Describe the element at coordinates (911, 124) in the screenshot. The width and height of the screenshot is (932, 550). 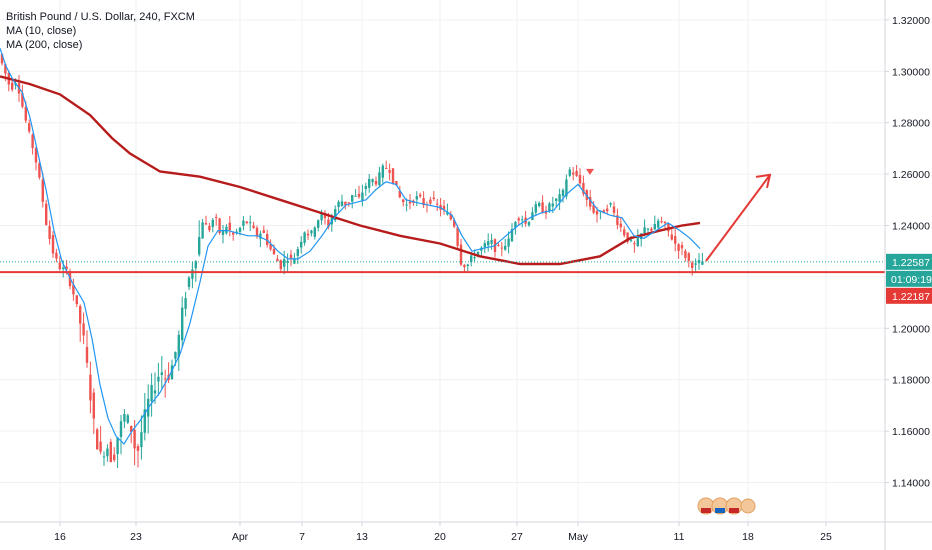
I see `y-tick-label: 1.28000` at that location.